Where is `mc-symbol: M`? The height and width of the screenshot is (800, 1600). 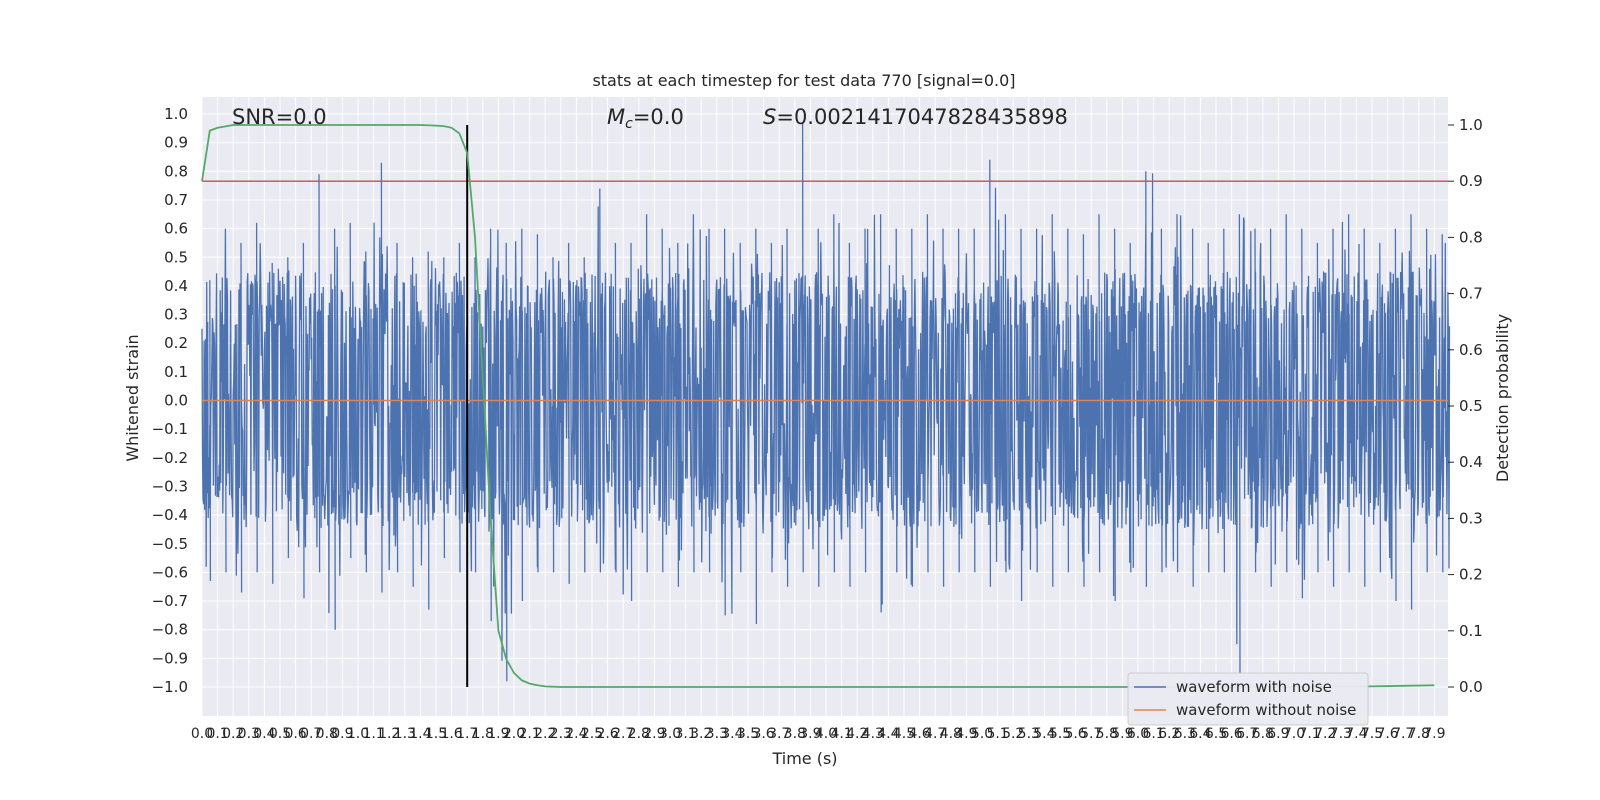
mc-symbol: M is located at coordinates (616, 117).